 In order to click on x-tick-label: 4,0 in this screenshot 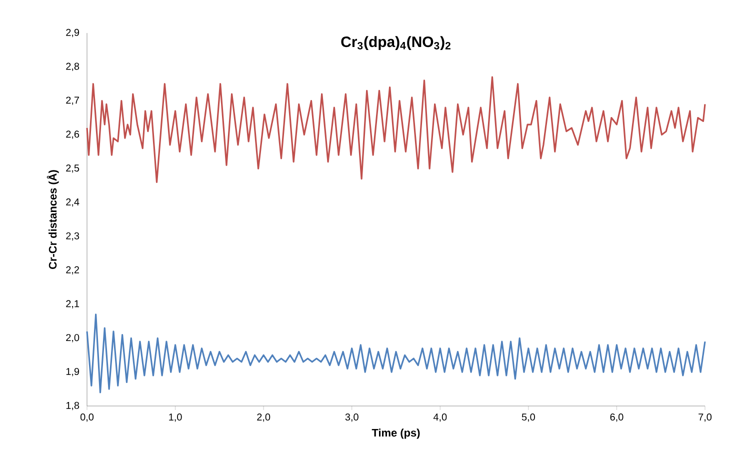, I will do `click(440, 418)`.